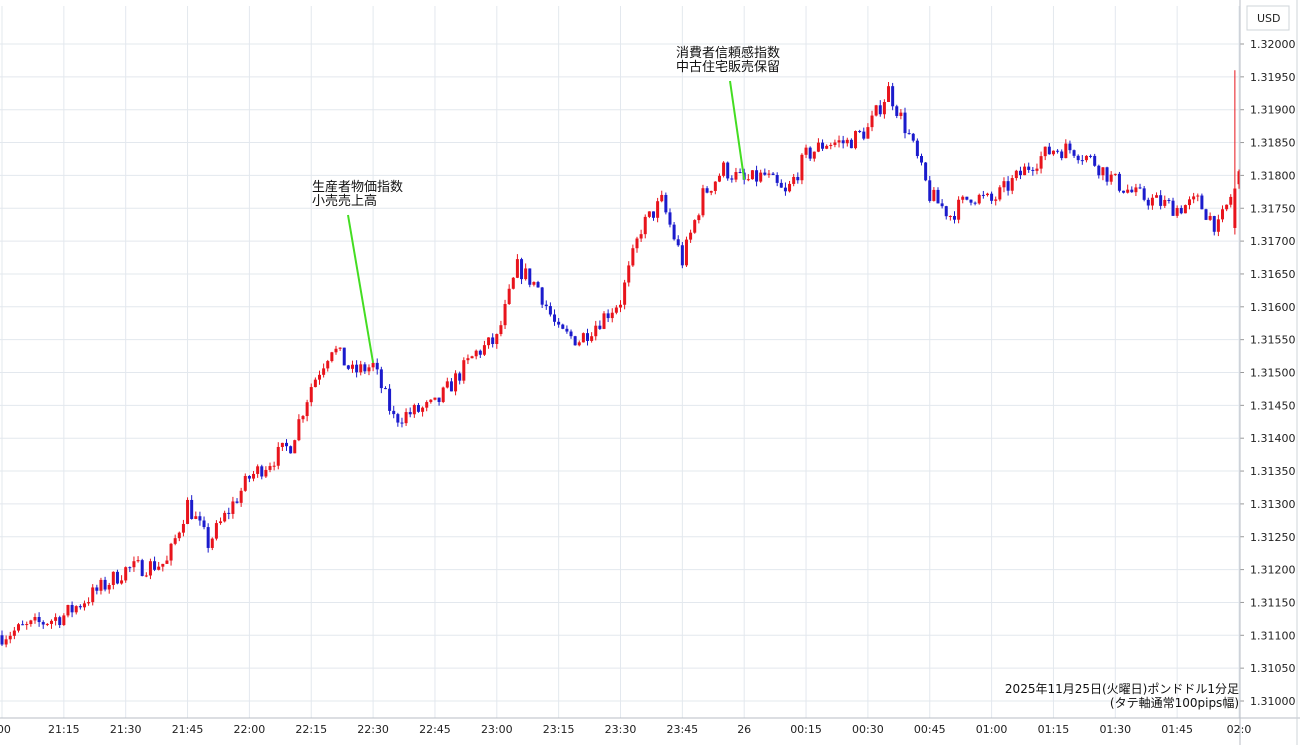 The width and height of the screenshot is (1300, 749). I want to click on y-tick-label: 1.31050, so click(1273, 668).